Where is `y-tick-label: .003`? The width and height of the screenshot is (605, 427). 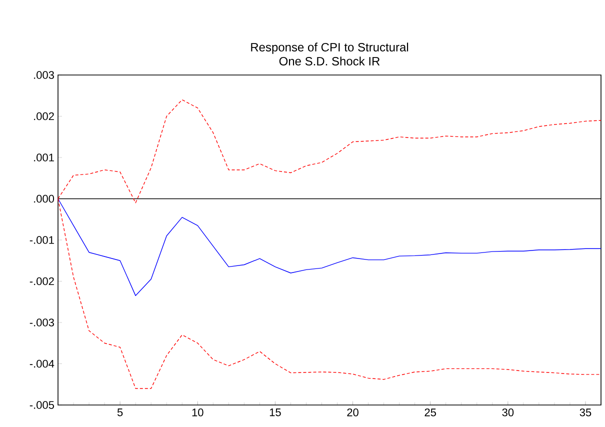
y-tick-label: .003 is located at coordinates (44, 75).